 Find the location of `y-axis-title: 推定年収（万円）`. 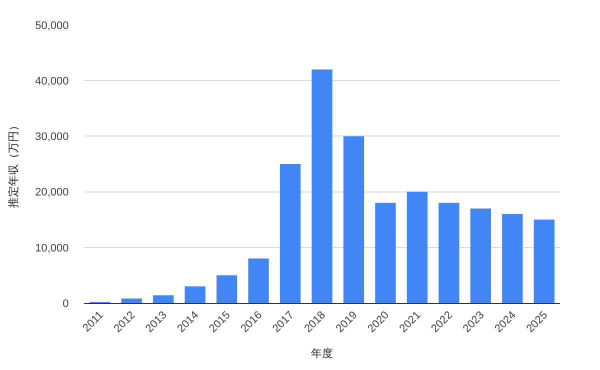

y-axis-title: 推定年収（万円） is located at coordinates (13, 164).